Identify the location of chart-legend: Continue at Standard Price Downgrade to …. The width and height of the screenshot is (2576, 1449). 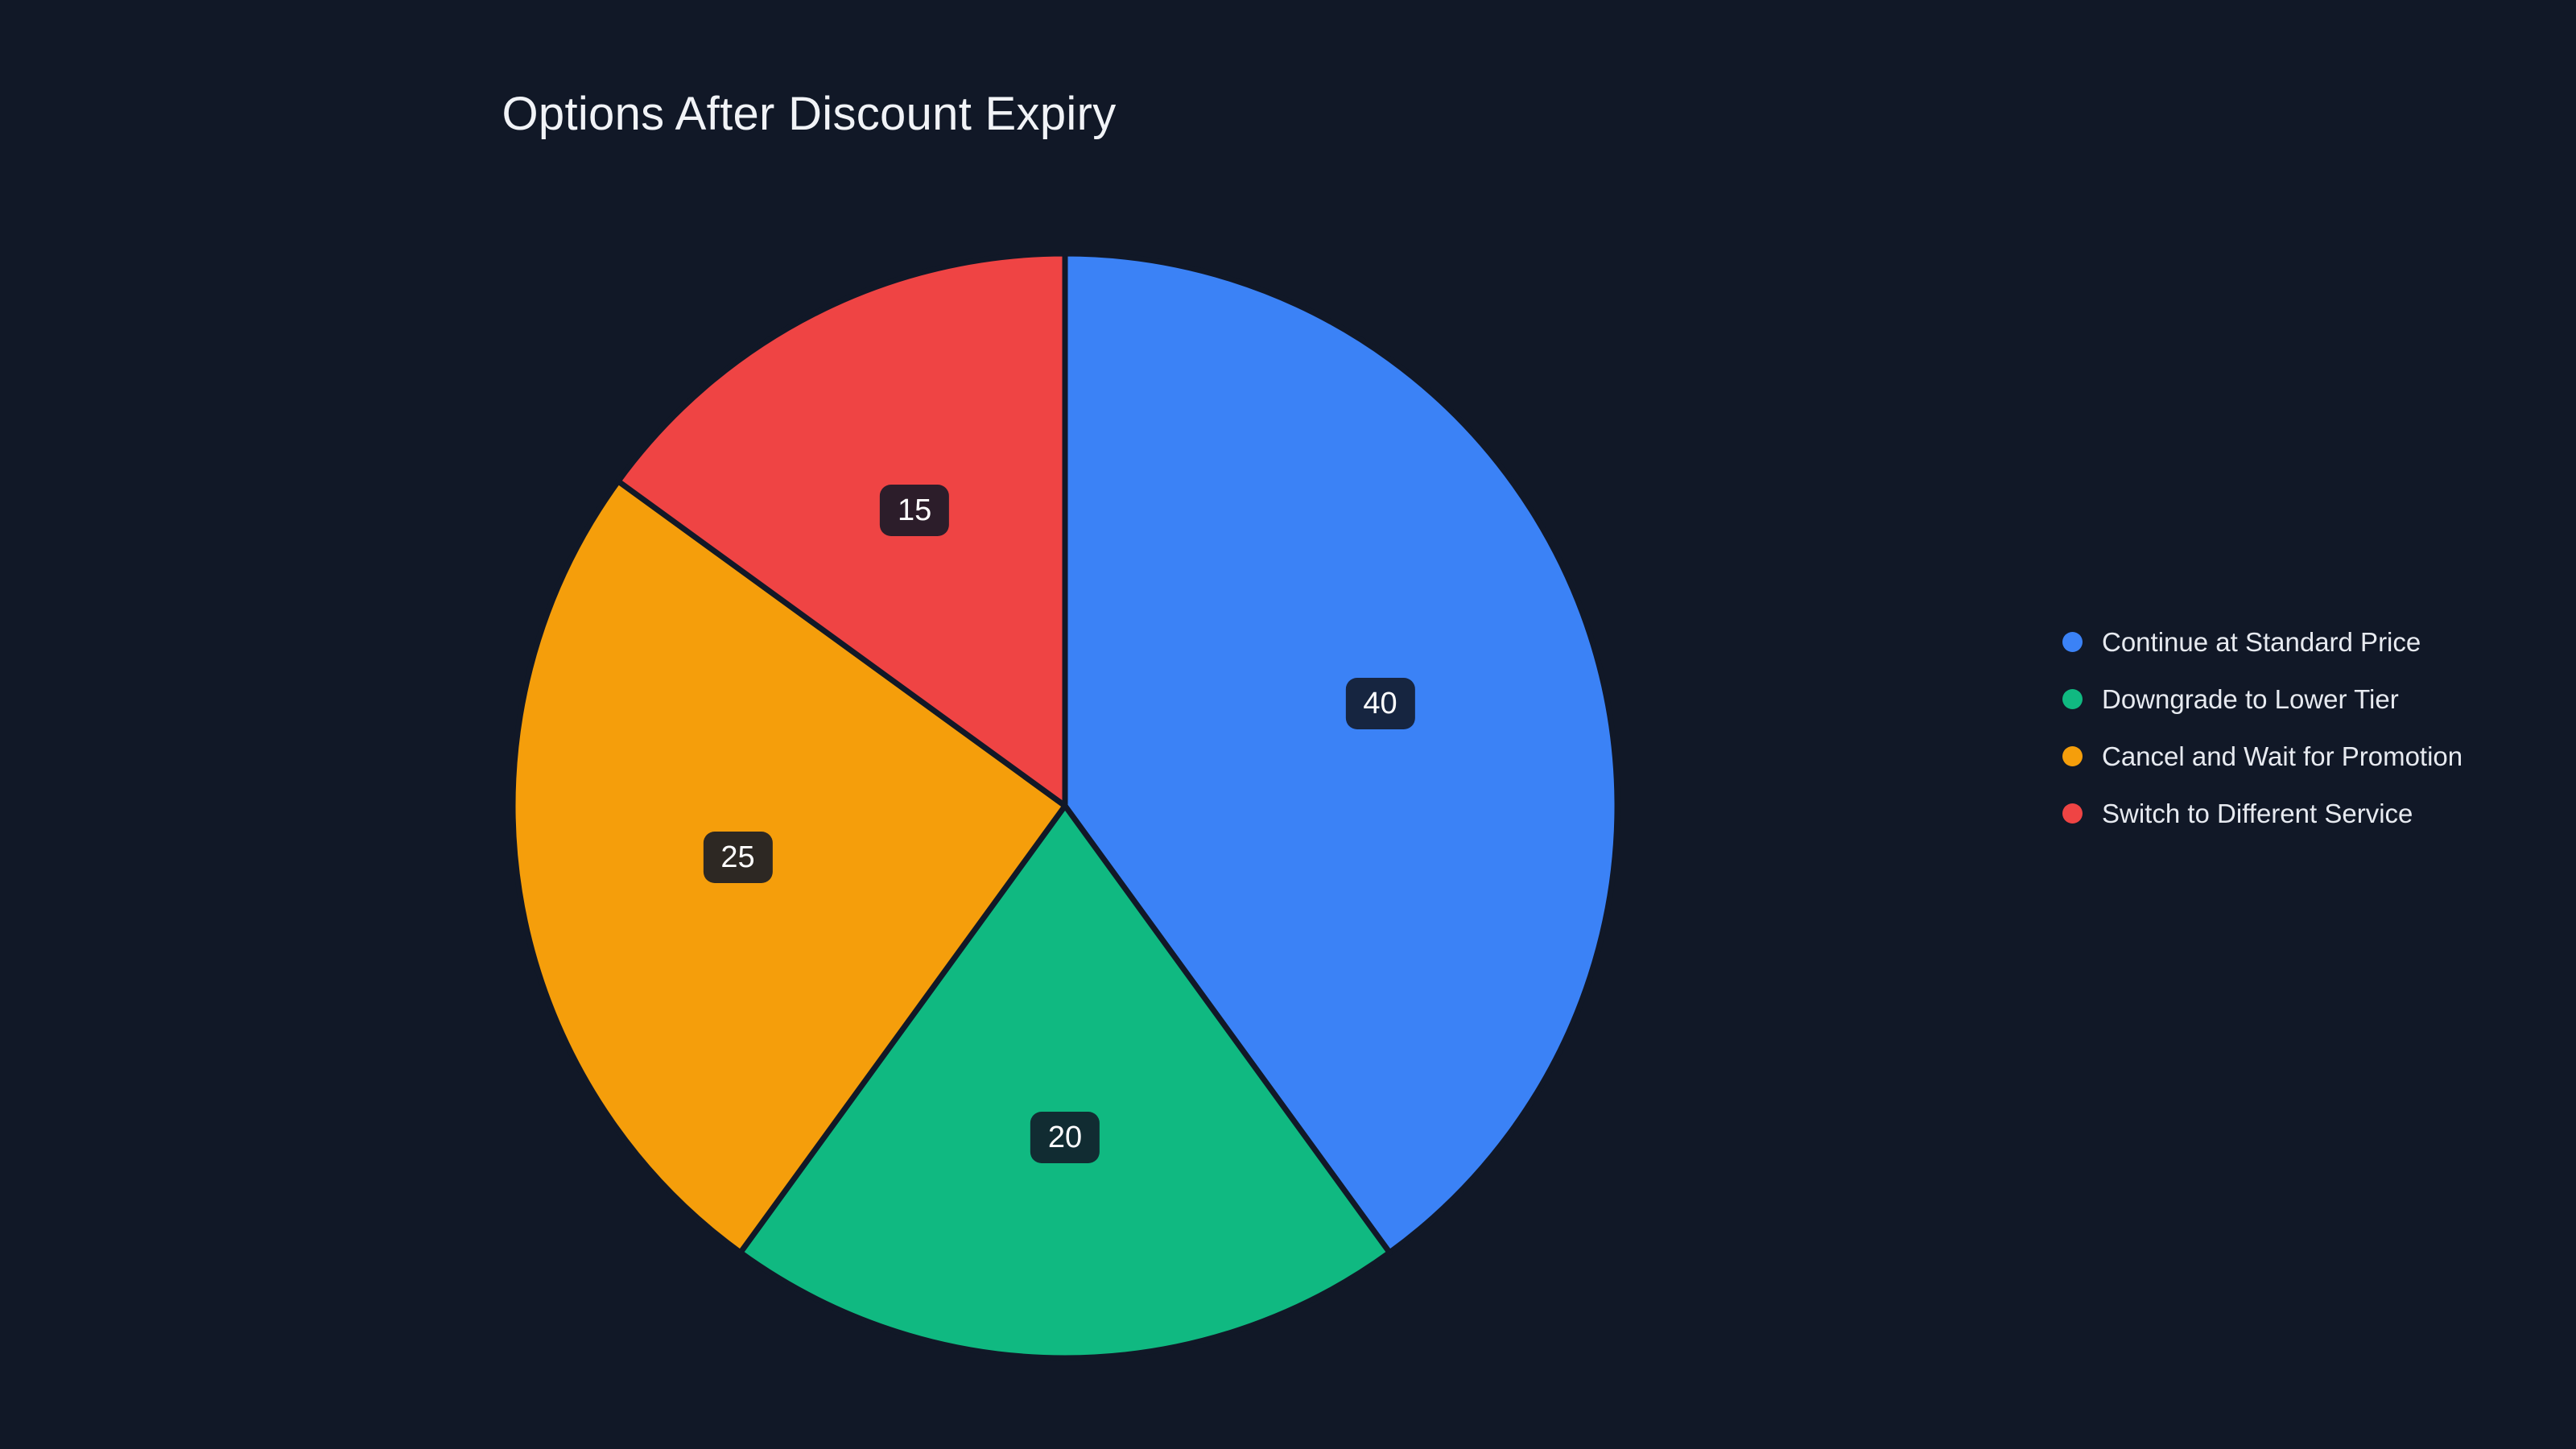
(2262, 727).